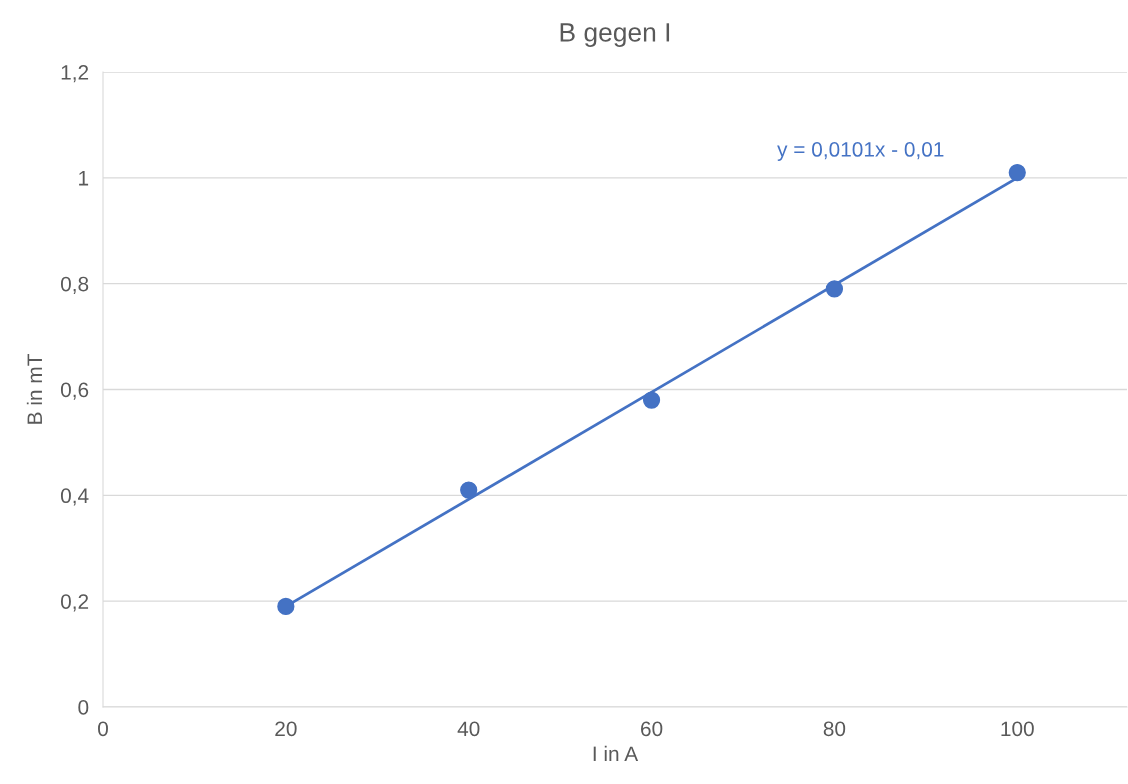  Describe the element at coordinates (34, 389) in the screenshot. I see `y-axis-title: B in mT` at that location.